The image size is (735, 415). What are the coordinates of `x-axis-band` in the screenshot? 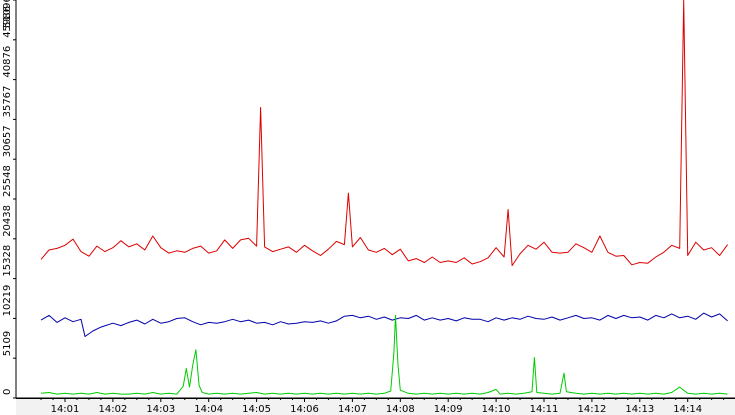 It's located at (375, 406).